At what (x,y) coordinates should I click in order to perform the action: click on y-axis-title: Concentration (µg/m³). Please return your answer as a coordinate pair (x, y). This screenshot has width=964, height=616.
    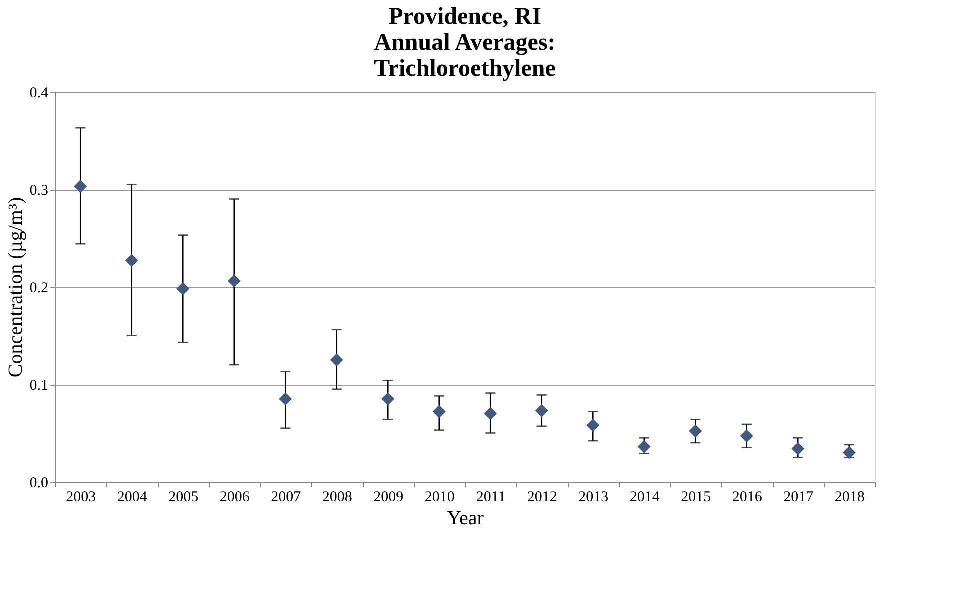
    Looking at the image, I should click on (15, 287).